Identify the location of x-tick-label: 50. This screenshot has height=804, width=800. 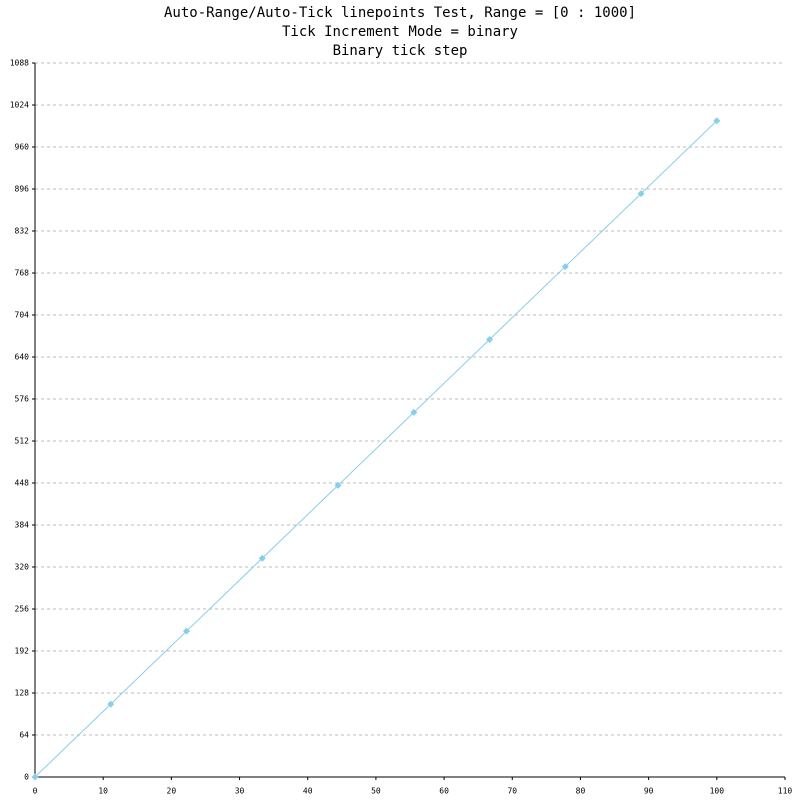
(376, 791).